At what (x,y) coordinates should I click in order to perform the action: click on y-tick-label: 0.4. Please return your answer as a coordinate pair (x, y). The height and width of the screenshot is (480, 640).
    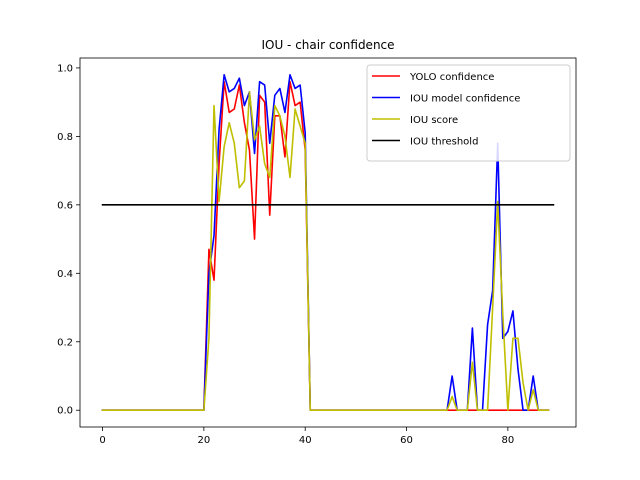
    Looking at the image, I should click on (65, 274).